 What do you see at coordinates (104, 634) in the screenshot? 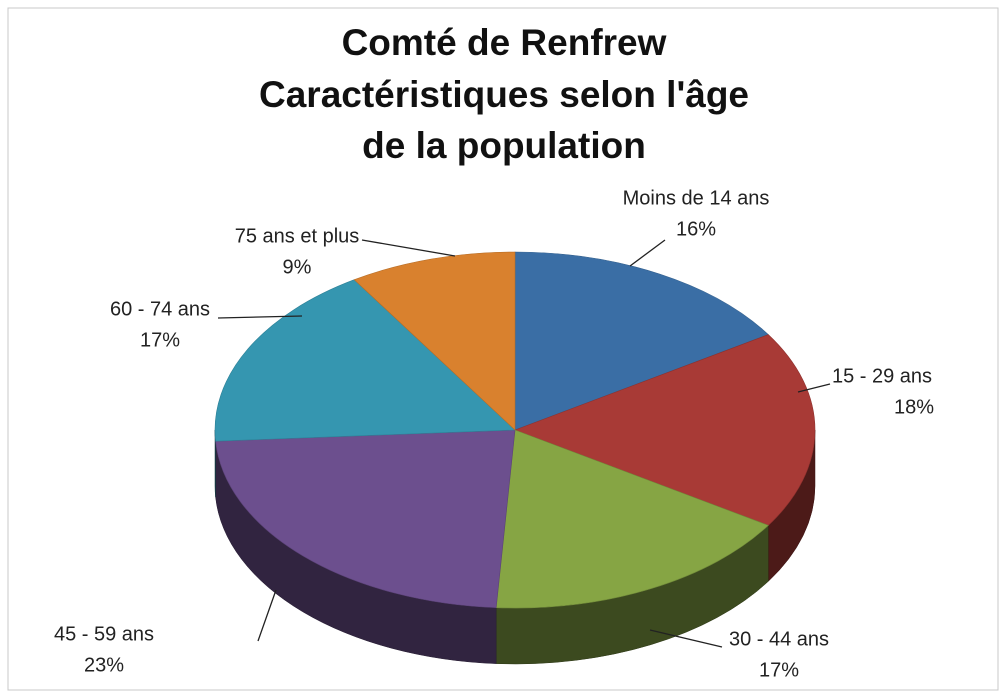
I see `data-label-name: 45 - 59 ans` at bounding box center [104, 634].